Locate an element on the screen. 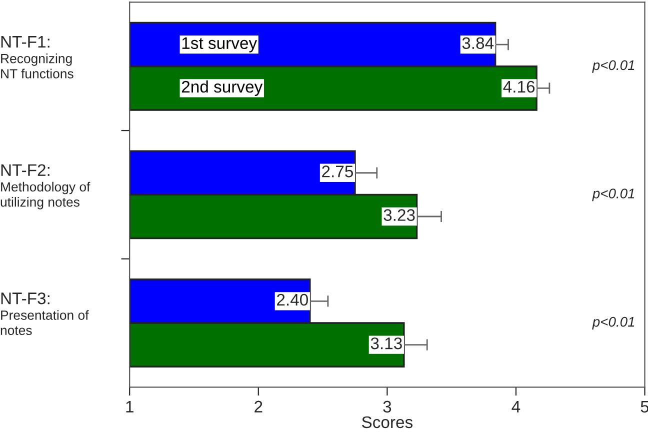  data-label: 2.40 is located at coordinates (292, 300).